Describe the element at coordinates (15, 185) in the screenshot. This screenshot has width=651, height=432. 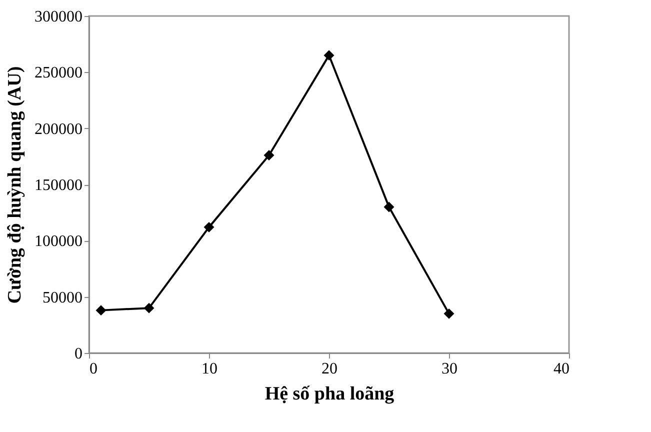
I see `y-axis-title: Cường độ huỳnh quang (AU)` at that location.